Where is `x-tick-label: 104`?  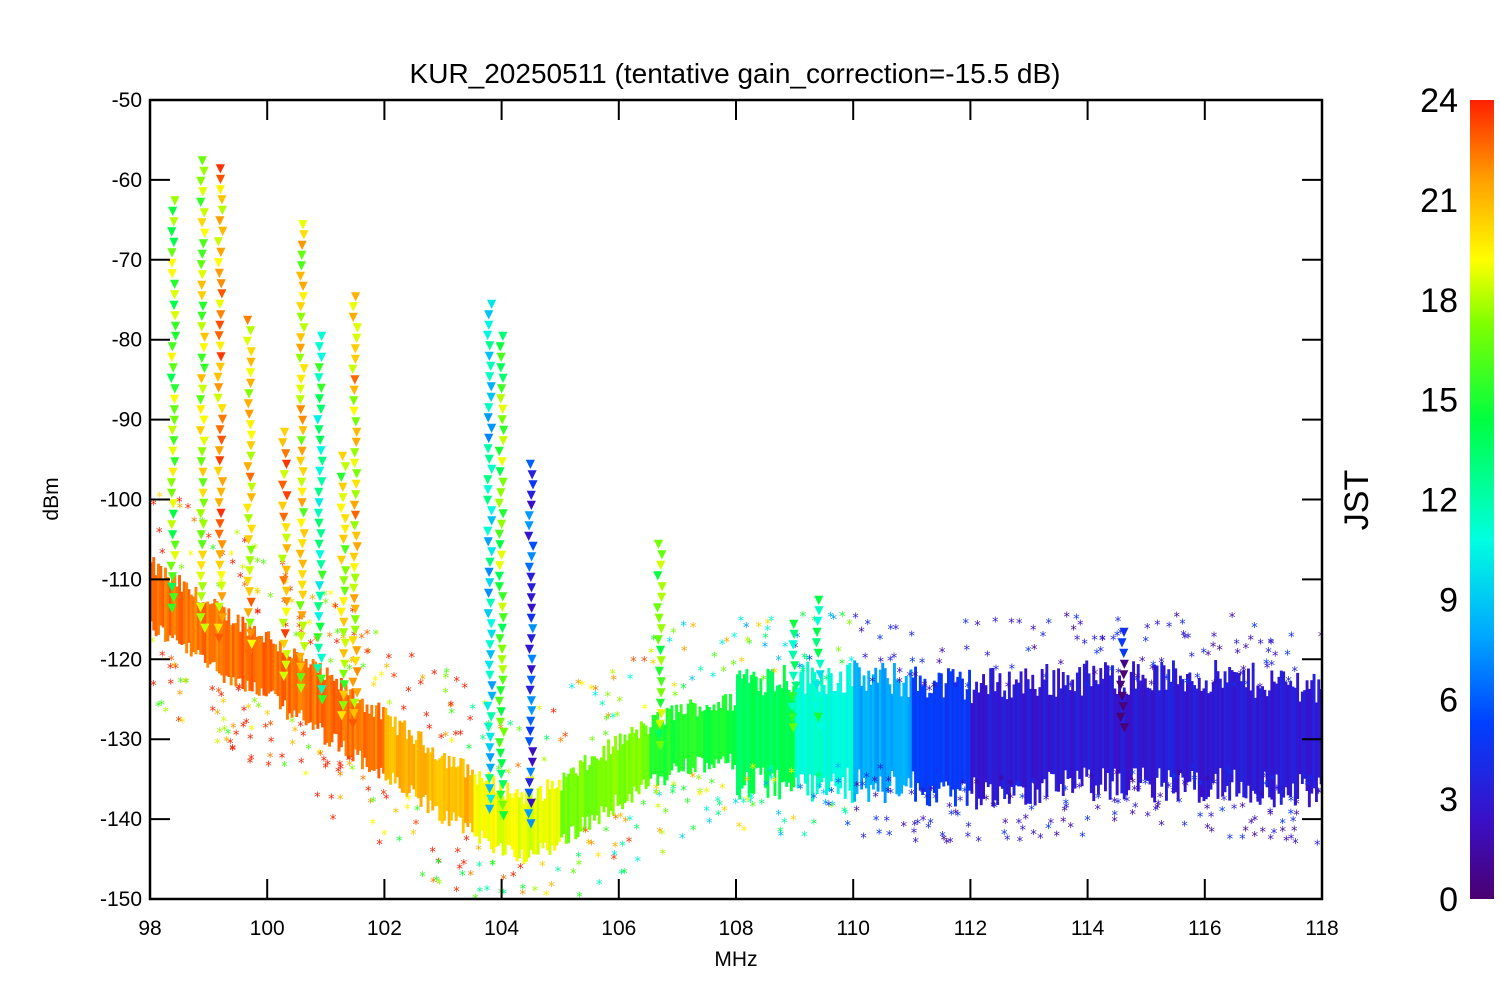
x-tick-label: 104 is located at coordinates (501, 928).